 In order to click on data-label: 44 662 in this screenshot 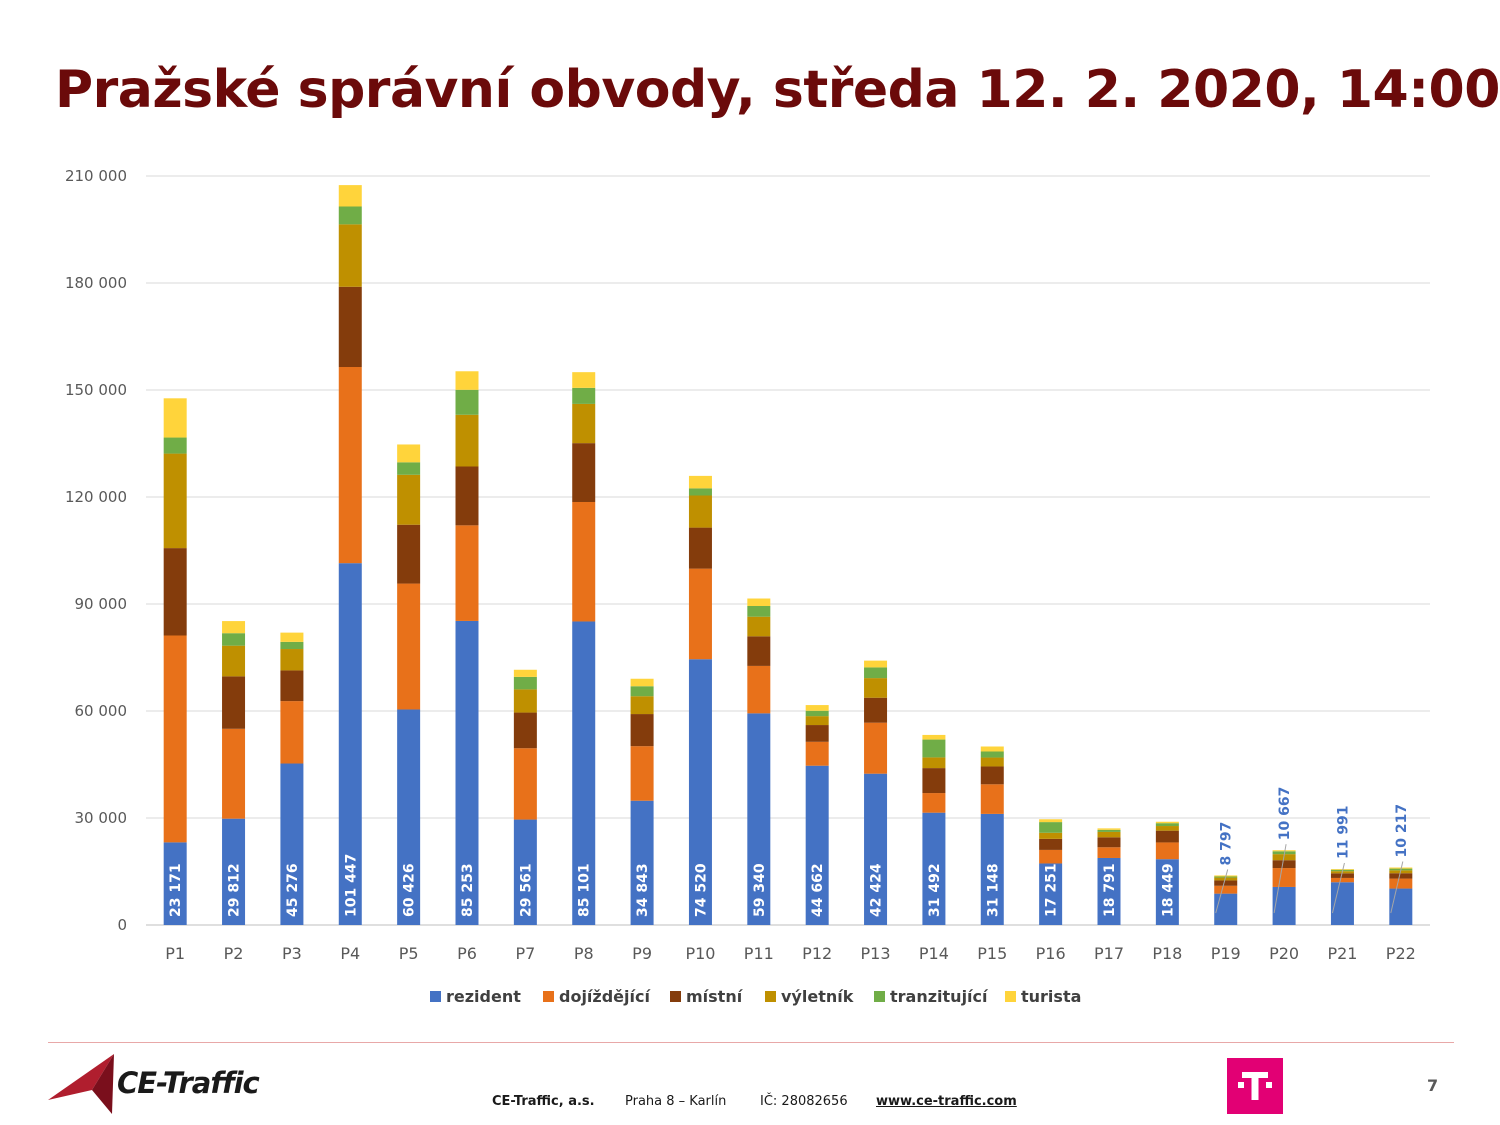, I will do `click(818, 890)`.